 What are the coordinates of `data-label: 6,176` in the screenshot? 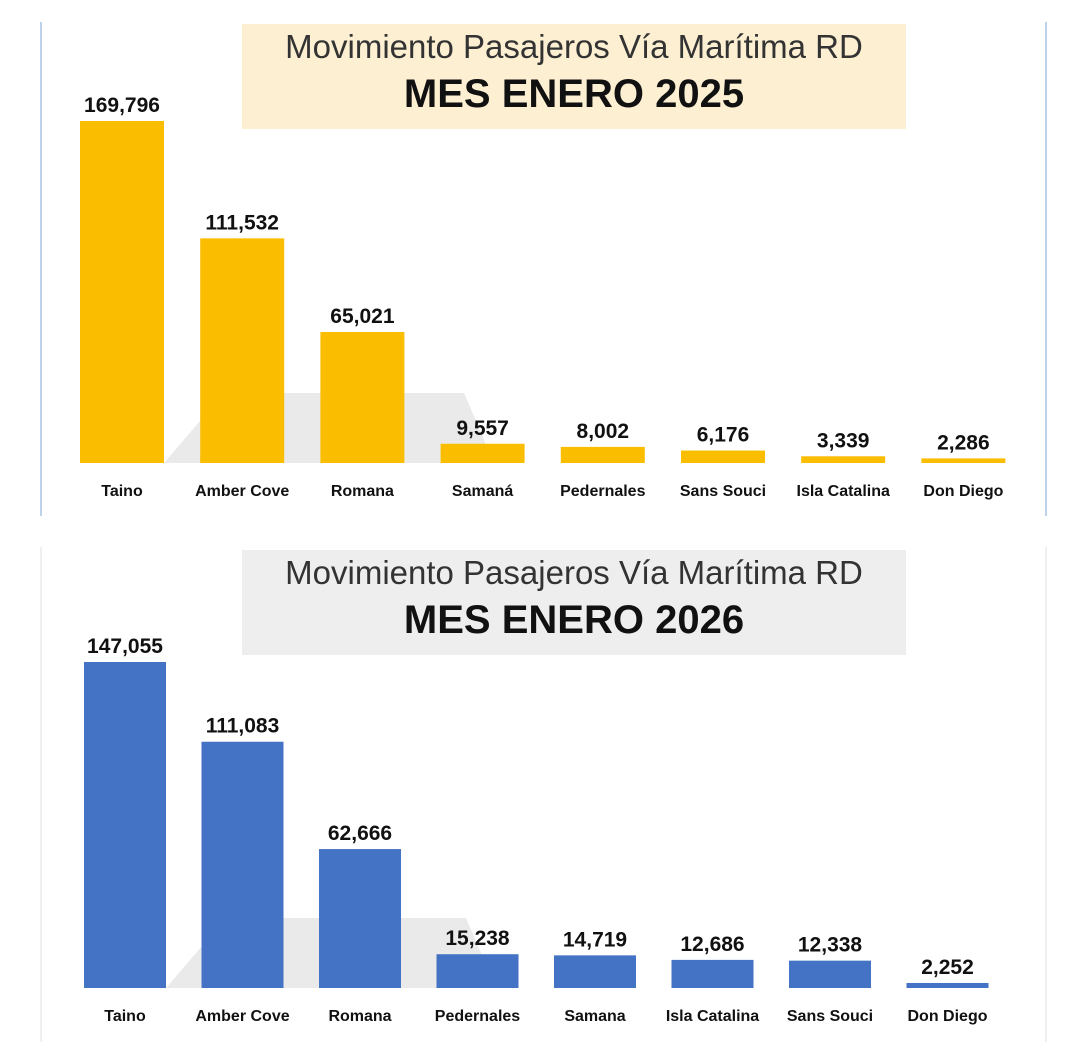 It's located at (723, 435).